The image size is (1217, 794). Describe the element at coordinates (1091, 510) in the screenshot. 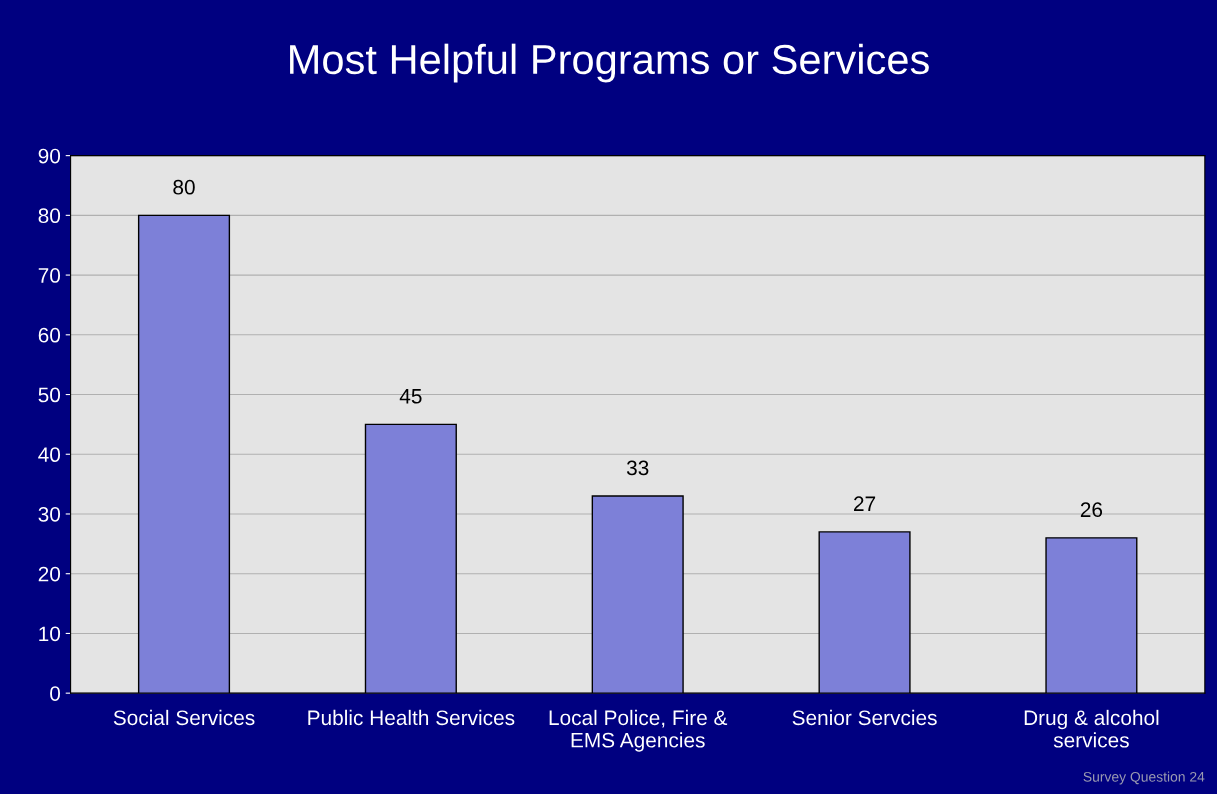

I see `data-label: 26` at that location.